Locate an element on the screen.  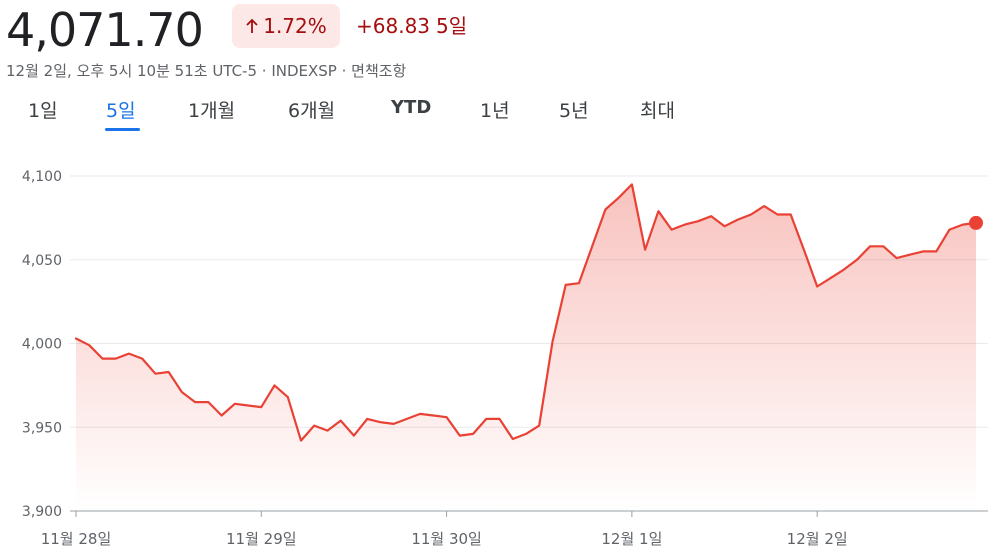
change-absolute-value: +68.83 is located at coordinates (393, 26).